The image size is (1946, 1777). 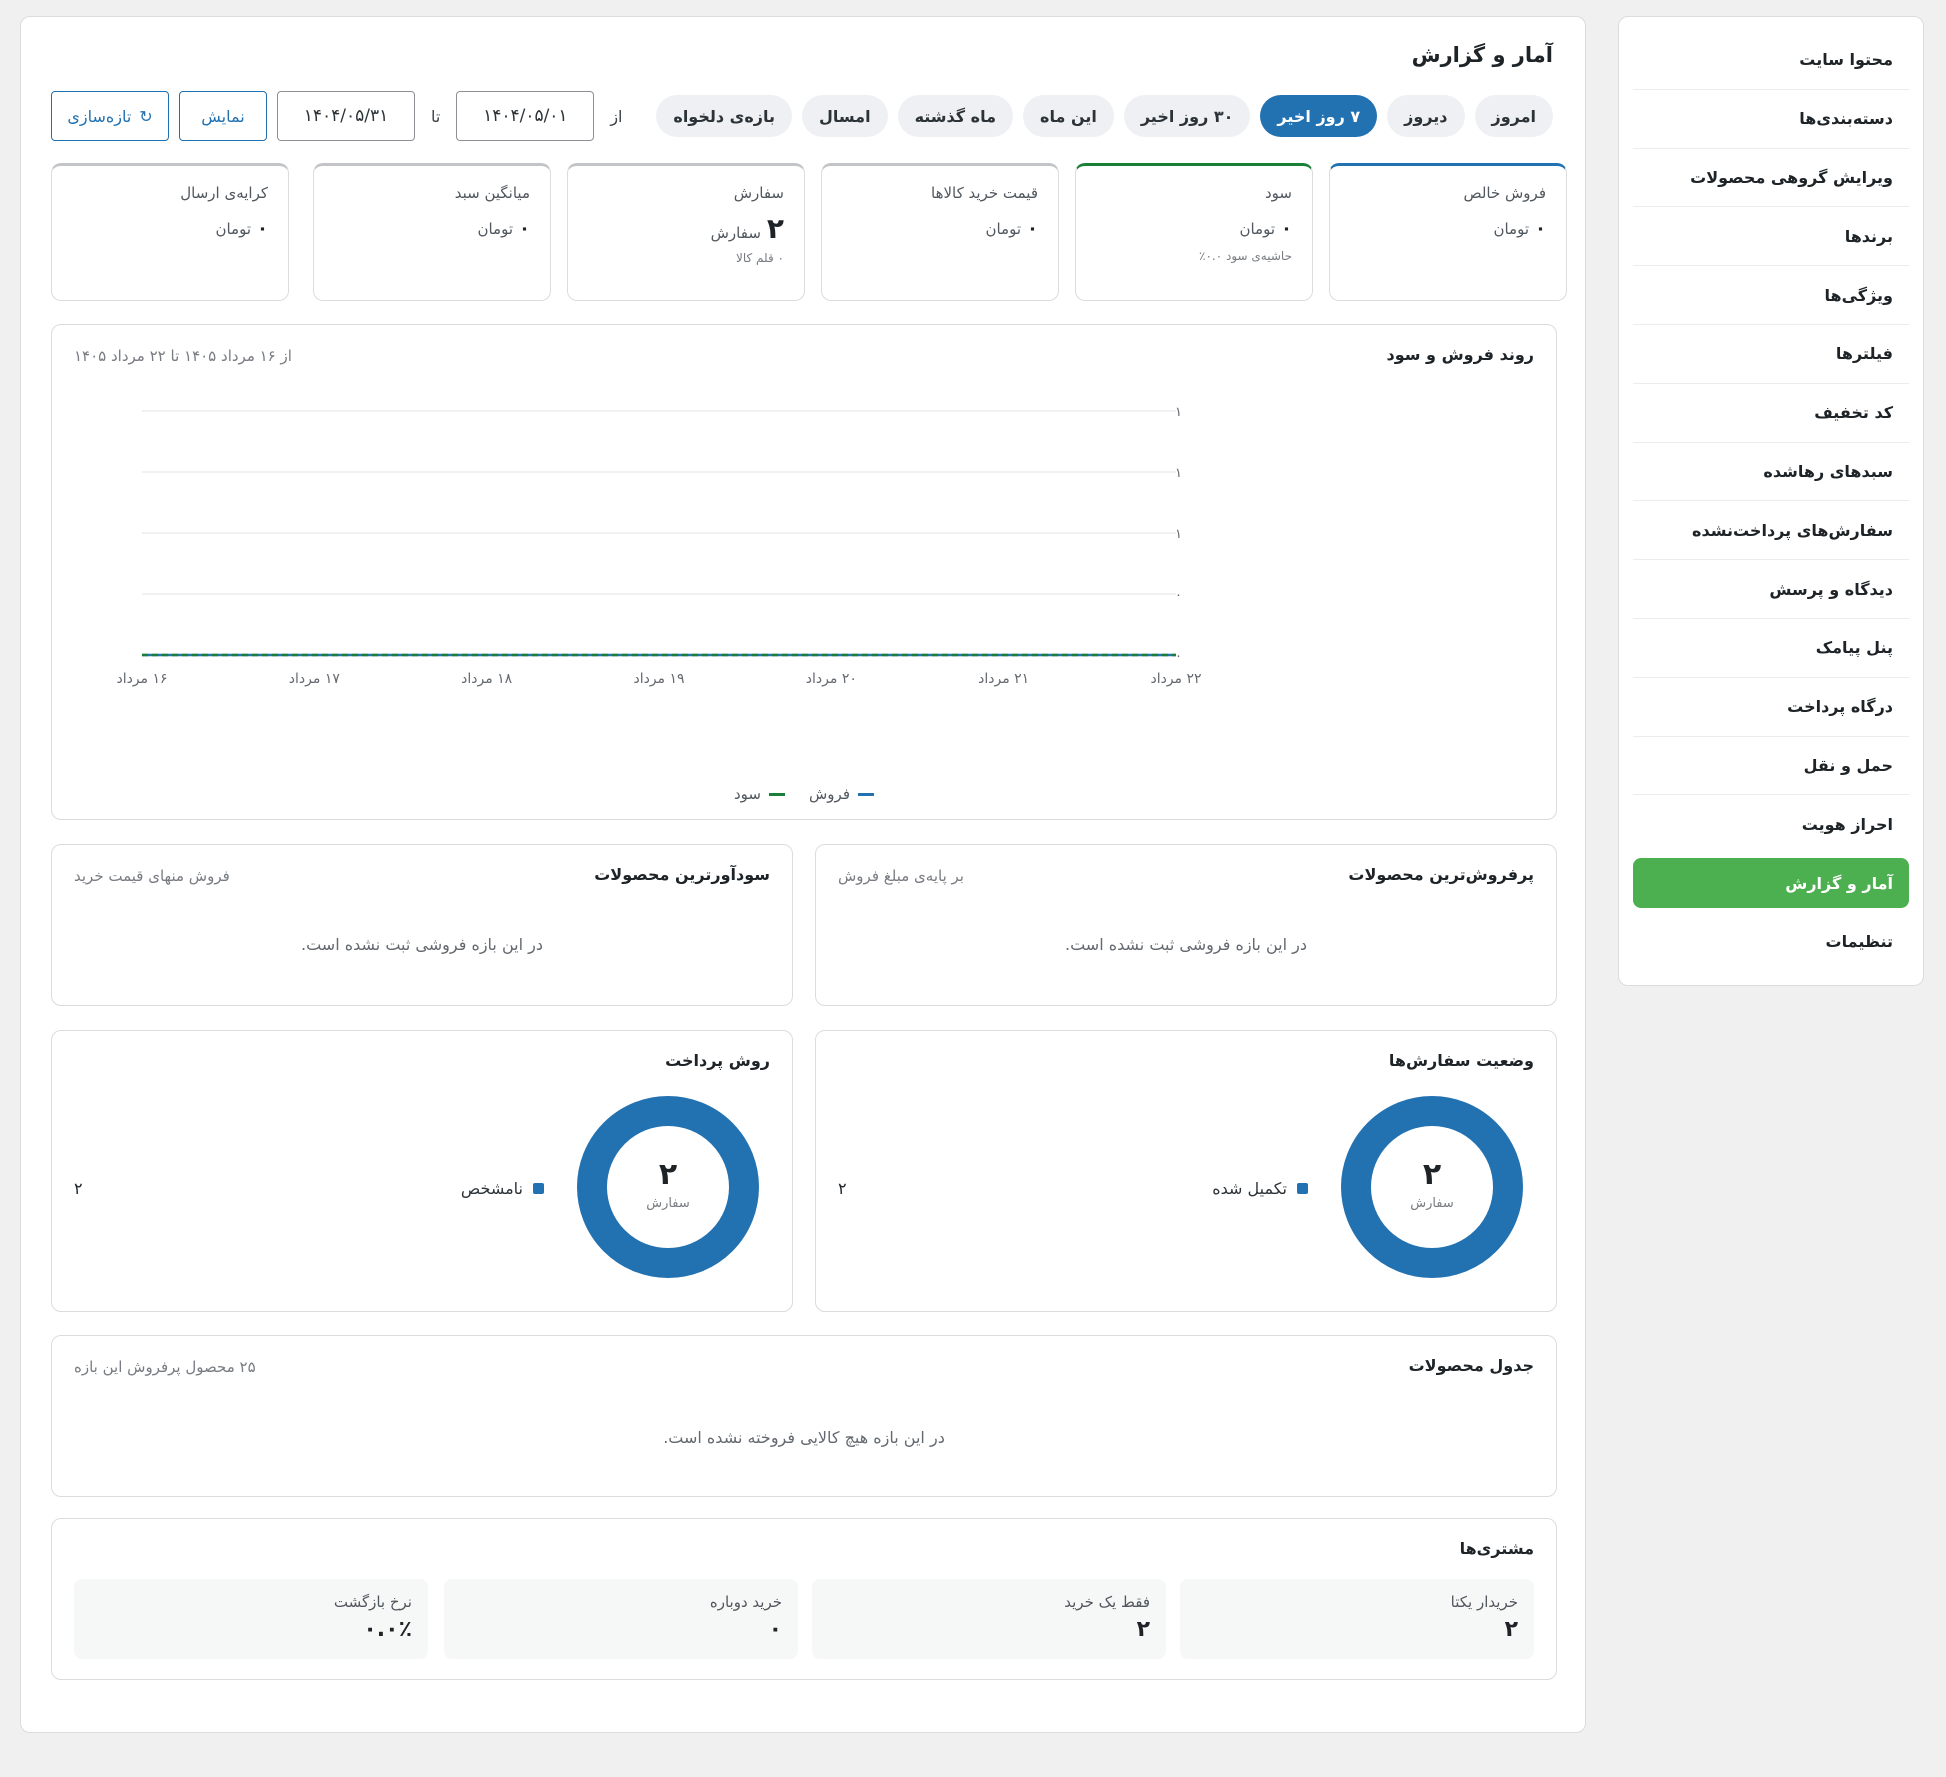 I want to click on kpi-shipping-fee: کرایه‌ی ارسال ۰ تومان, so click(x=170, y=232).